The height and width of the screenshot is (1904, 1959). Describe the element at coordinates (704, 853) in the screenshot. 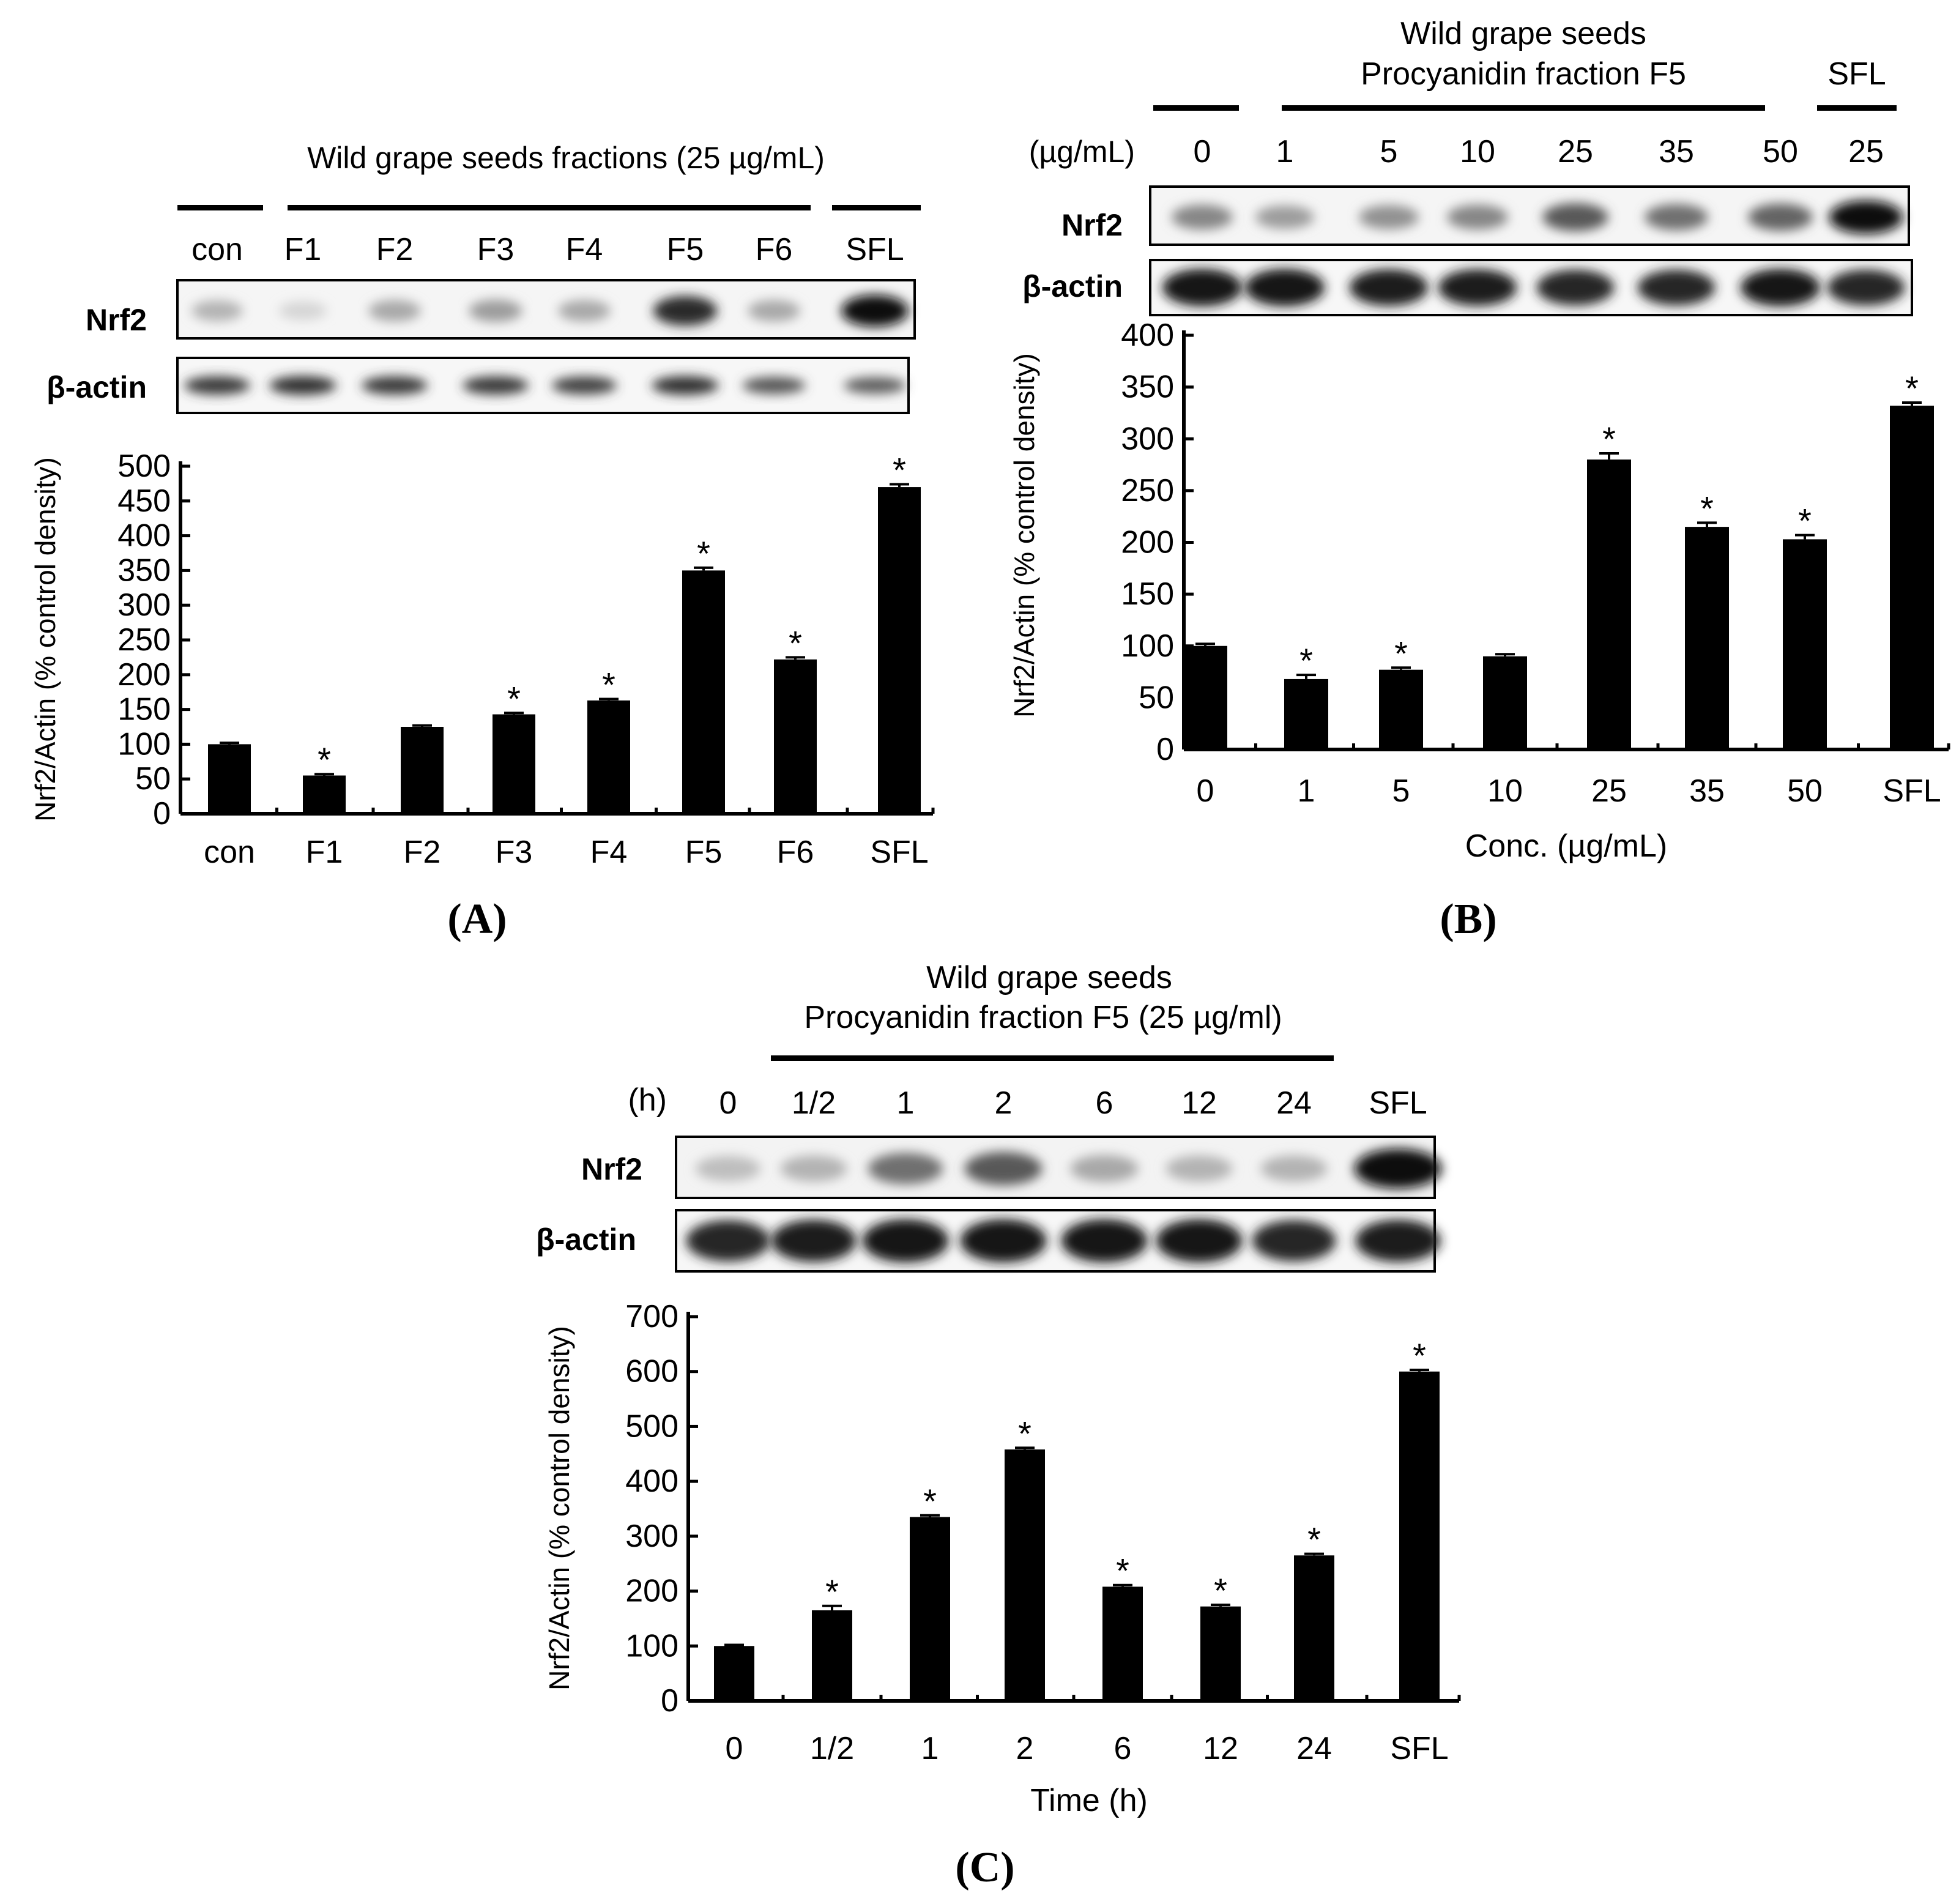

I see `x-tick-label: F5` at that location.